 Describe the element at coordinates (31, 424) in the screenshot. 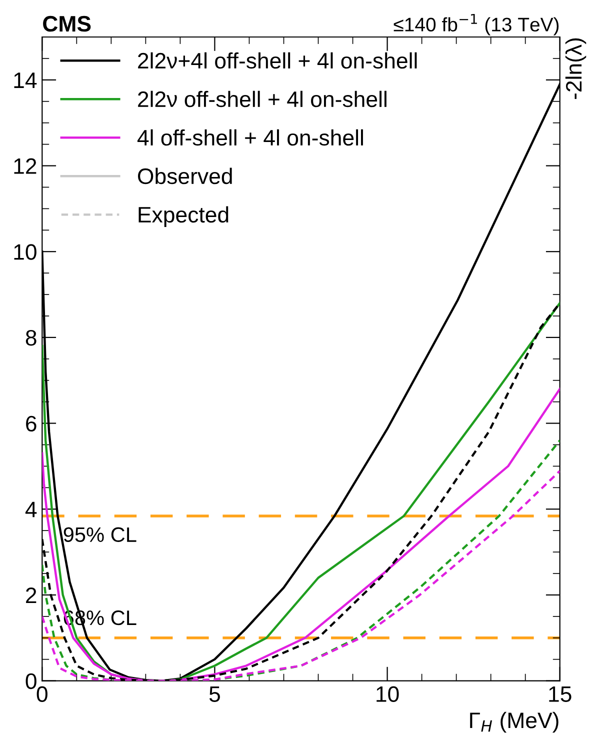

I see `y-tick-label: 6` at that location.